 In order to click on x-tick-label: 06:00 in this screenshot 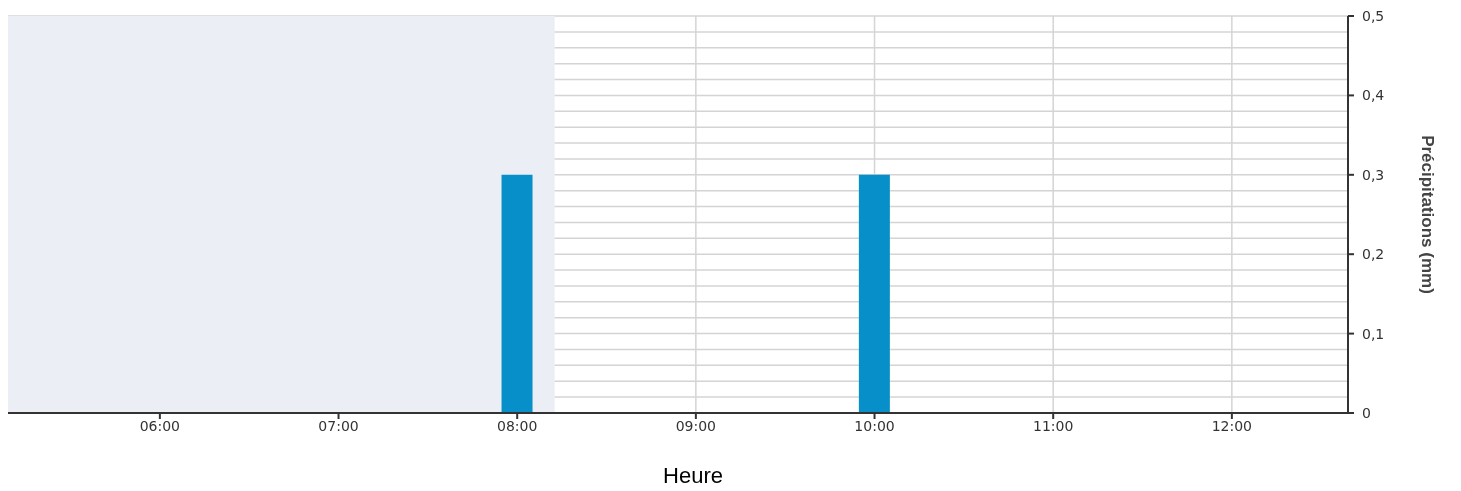, I will do `click(160, 425)`.